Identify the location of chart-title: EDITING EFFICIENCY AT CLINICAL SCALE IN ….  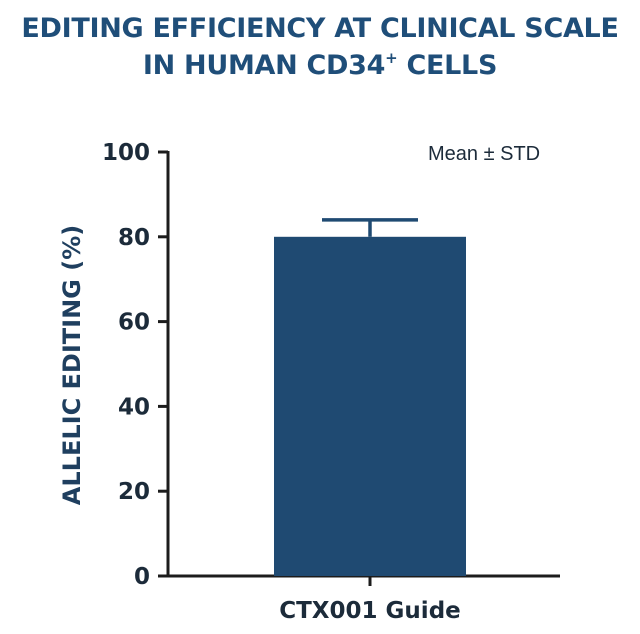
(320, 47).